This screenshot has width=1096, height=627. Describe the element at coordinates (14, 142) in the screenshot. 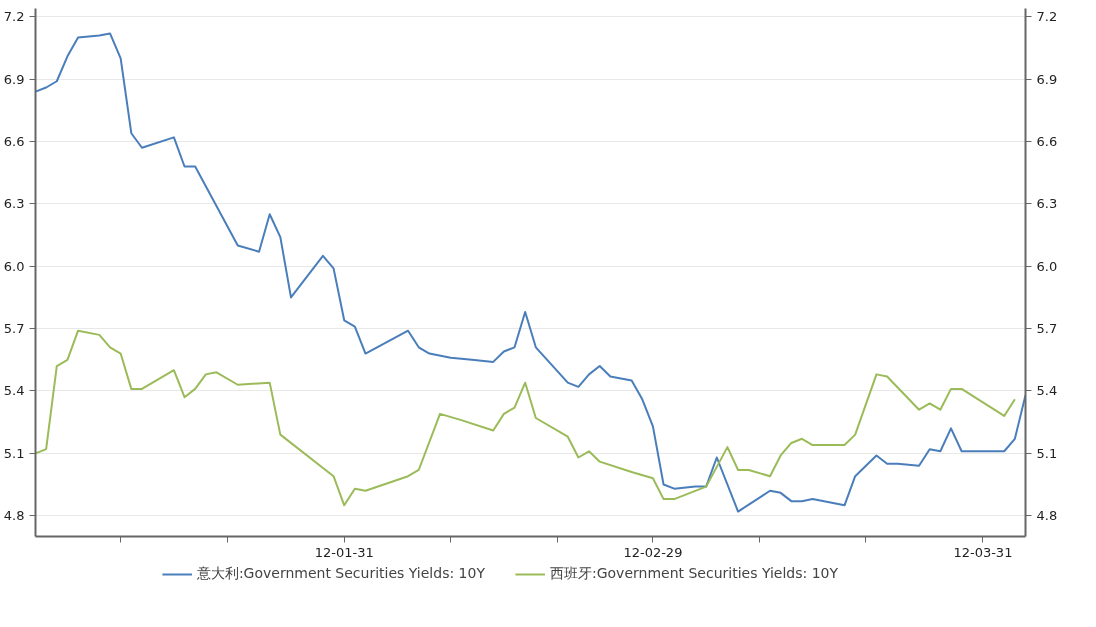

I see `y-tick-label: 6.6` at that location.